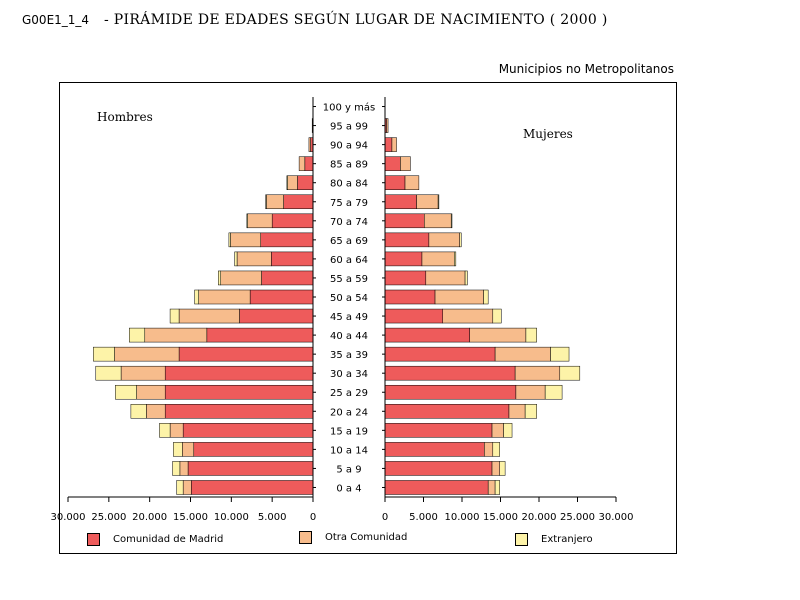 This screenshot has width=800, height=600. What do you see at coordinates (349, 336) in the screenshot?
I see `age-group-label: 40 a 44` at bounding box center [349, 336].